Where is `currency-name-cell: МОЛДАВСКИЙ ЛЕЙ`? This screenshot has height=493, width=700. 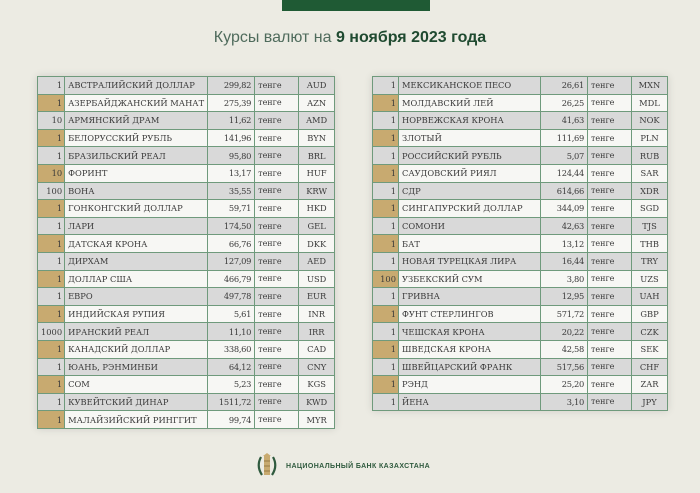
currency-name-cell: МОЛДАВСКИЙ ЛЕЙ is located at coordinates (469, 103).